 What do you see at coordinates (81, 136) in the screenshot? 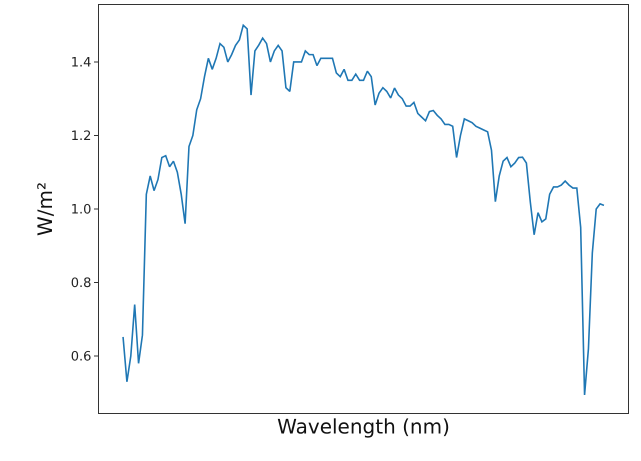
I see `y-tick-label: 1.2` at bounding box center [81, 136].